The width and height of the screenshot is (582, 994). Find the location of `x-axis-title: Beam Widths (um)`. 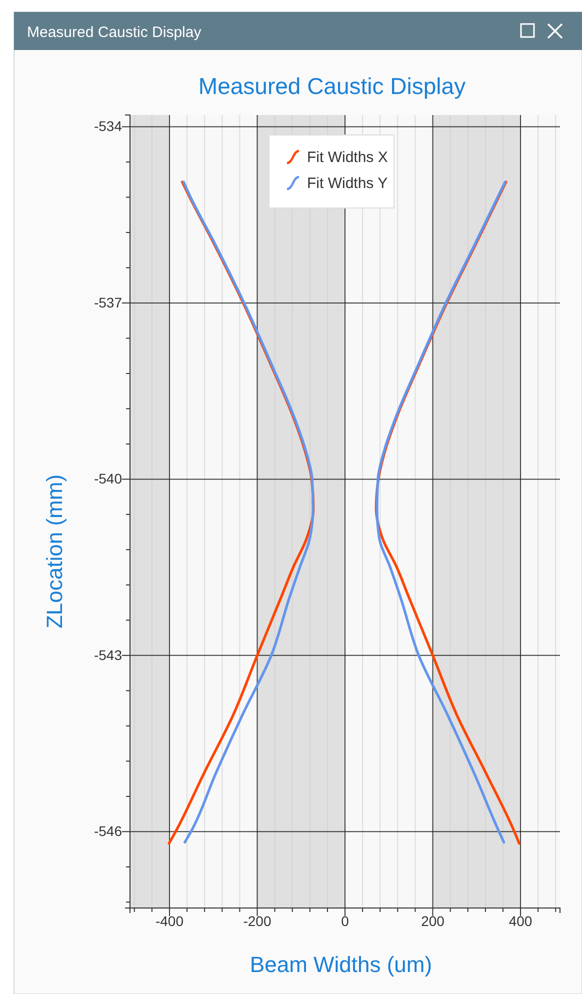

x-axis-title: Beam Widths (um) is located at coordinates (341, 964).